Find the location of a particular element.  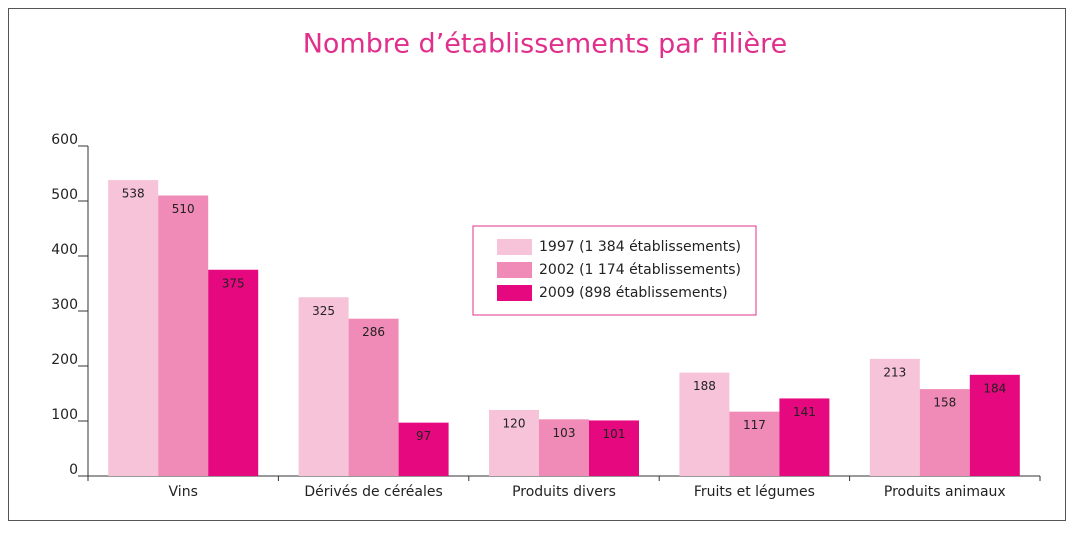

data-label: 117 is located at coordinates (754, 425).